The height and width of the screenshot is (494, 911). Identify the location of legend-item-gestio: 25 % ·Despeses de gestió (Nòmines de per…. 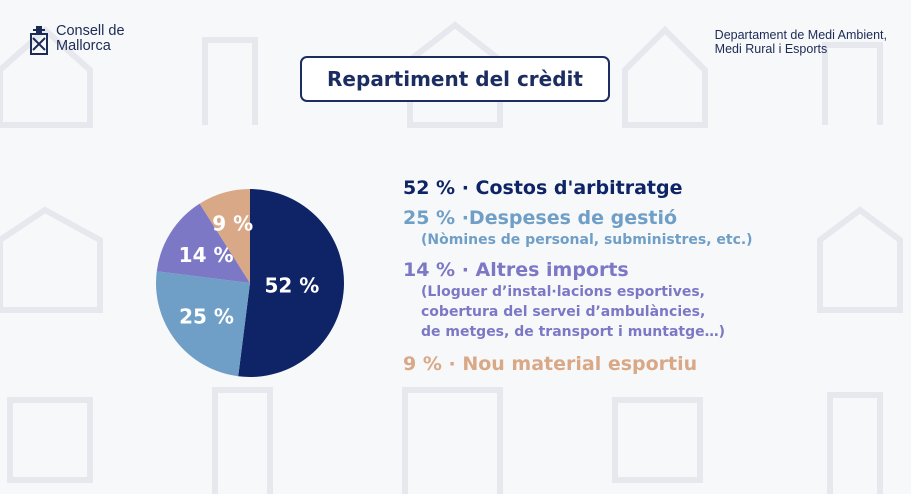
(578, 228).